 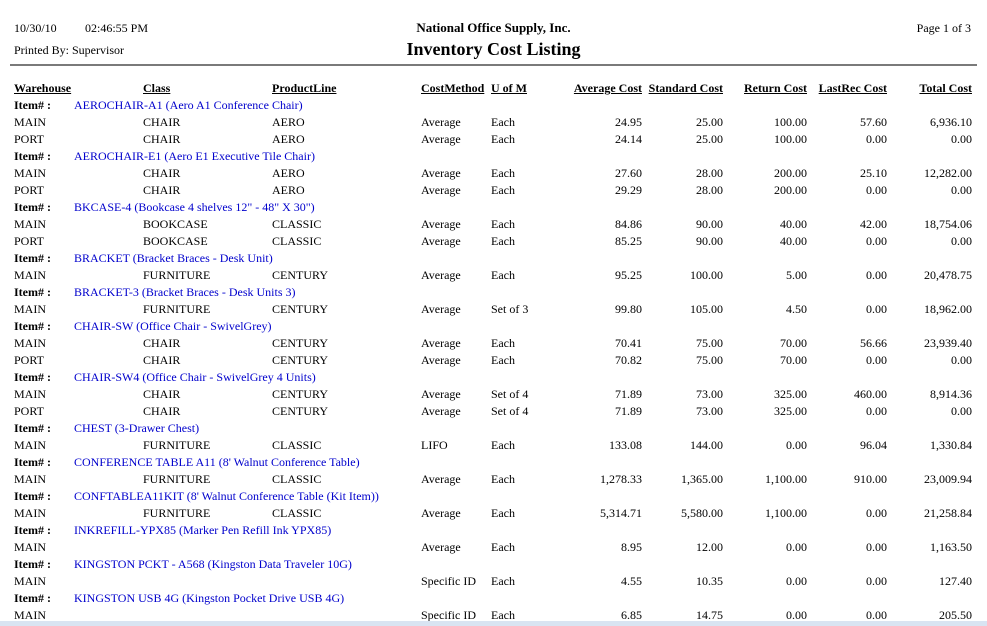 I want to click on item-description-link: AEROCHAIR-A1 (Aero A1 Conference Chair), so click(x=188, y=105).